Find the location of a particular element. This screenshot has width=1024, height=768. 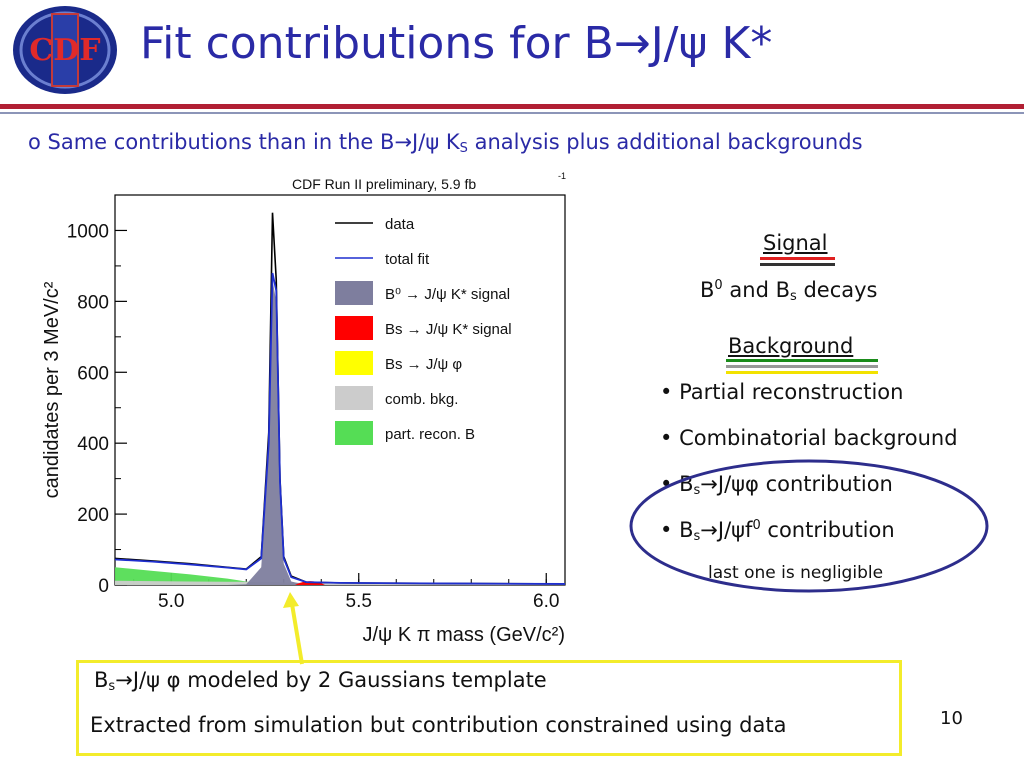

bs-phi-end: contribution is located at coordinates (829, 484).